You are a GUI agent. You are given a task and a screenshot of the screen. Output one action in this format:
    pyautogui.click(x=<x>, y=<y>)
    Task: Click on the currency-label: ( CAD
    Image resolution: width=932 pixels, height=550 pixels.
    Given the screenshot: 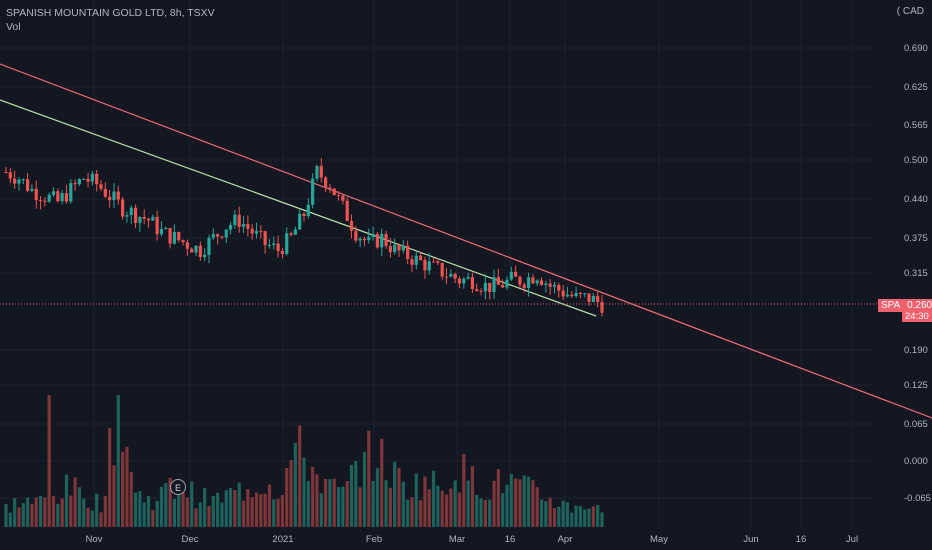 What is the action you would take?
    pyautogui.click(x=910, y=11)
    